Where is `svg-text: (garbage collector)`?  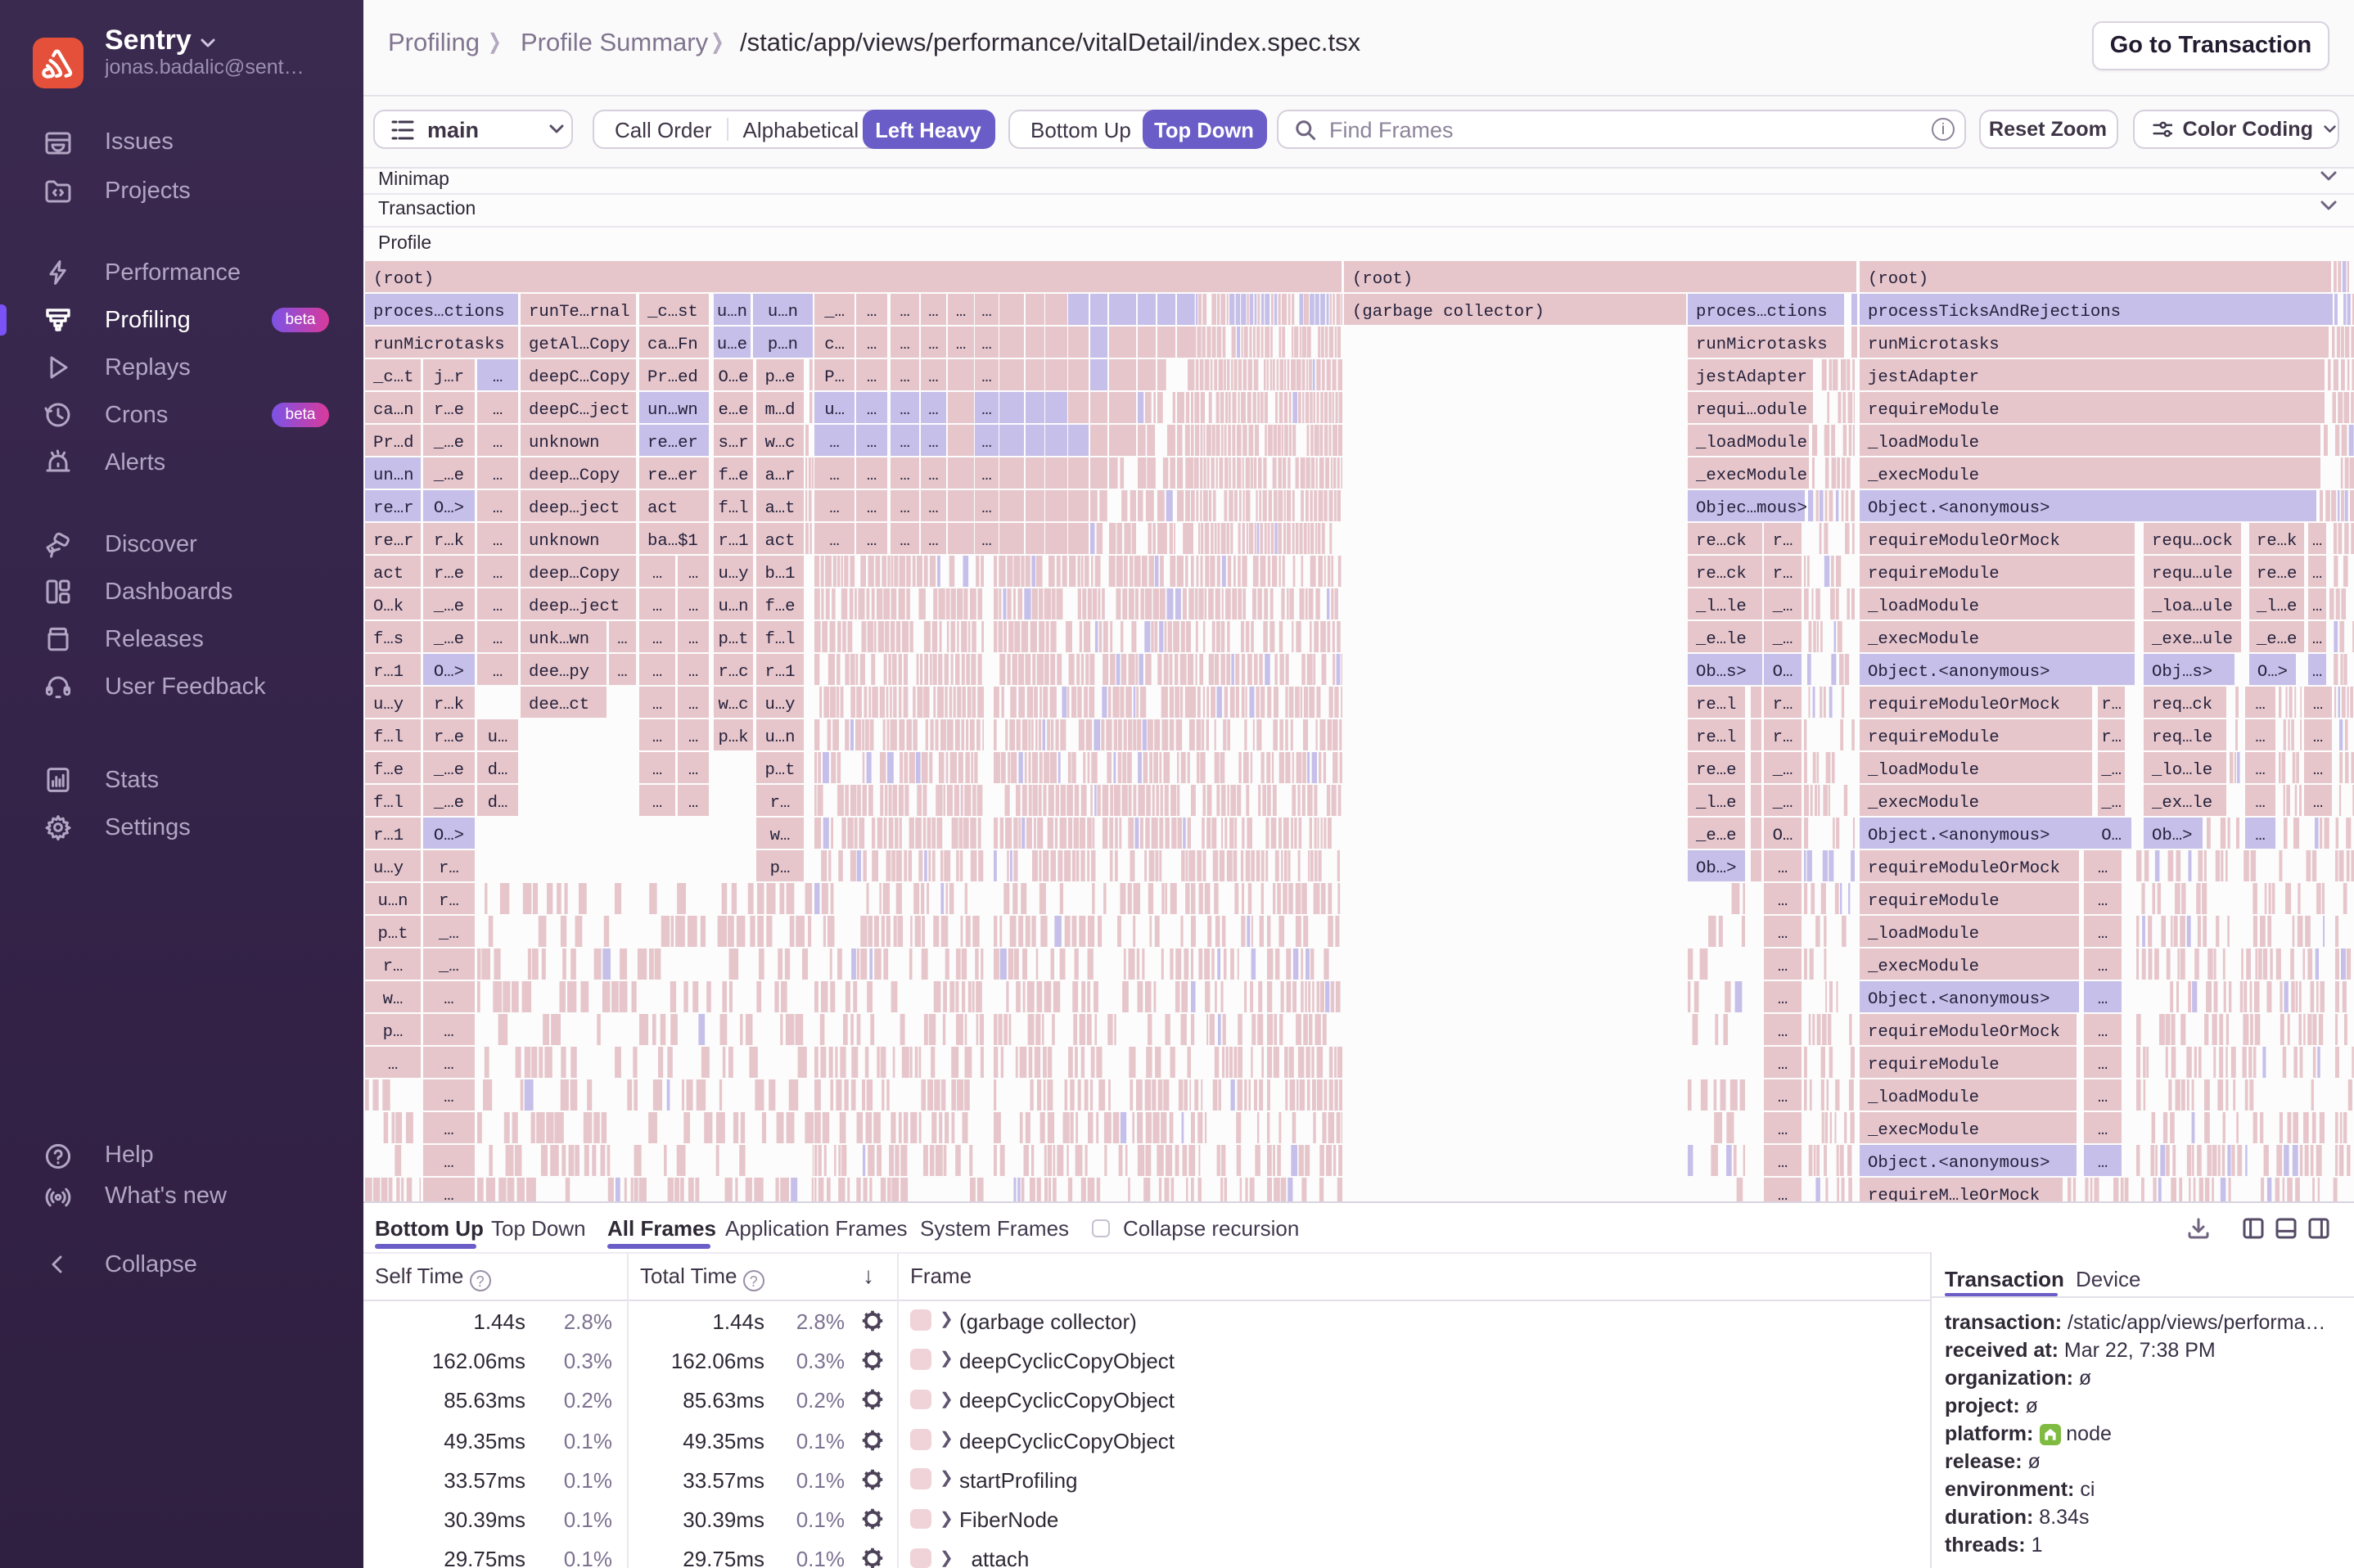
svg-text: (garbage collector) is located at coordinates (1448, 312).